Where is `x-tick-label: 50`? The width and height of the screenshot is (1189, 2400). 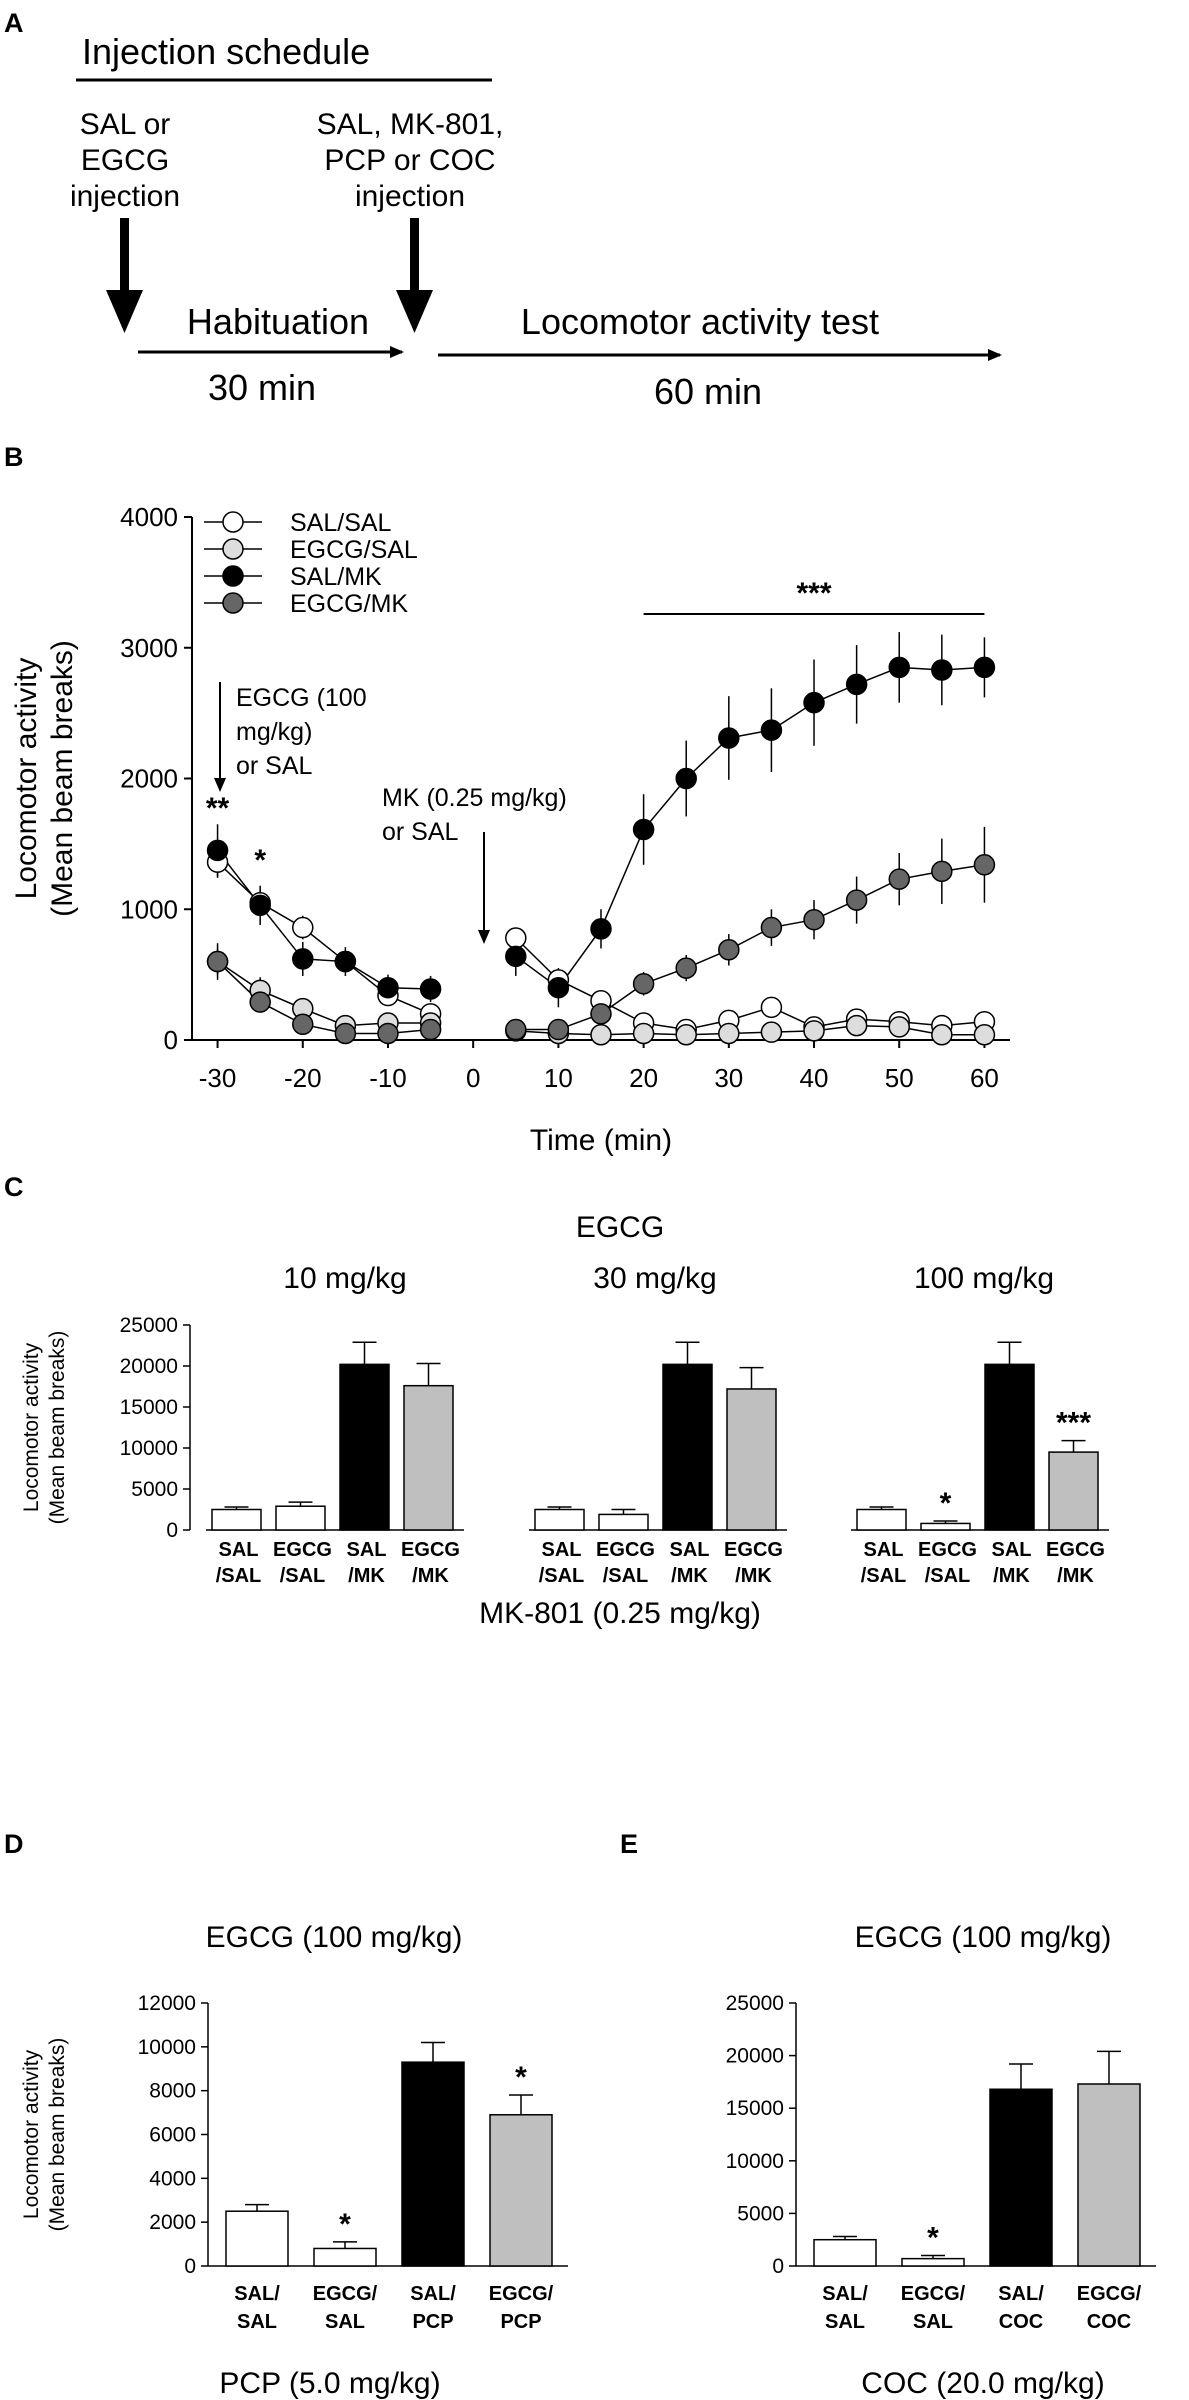
x-tick-label: 50 is located at coordinates (899, 1078).